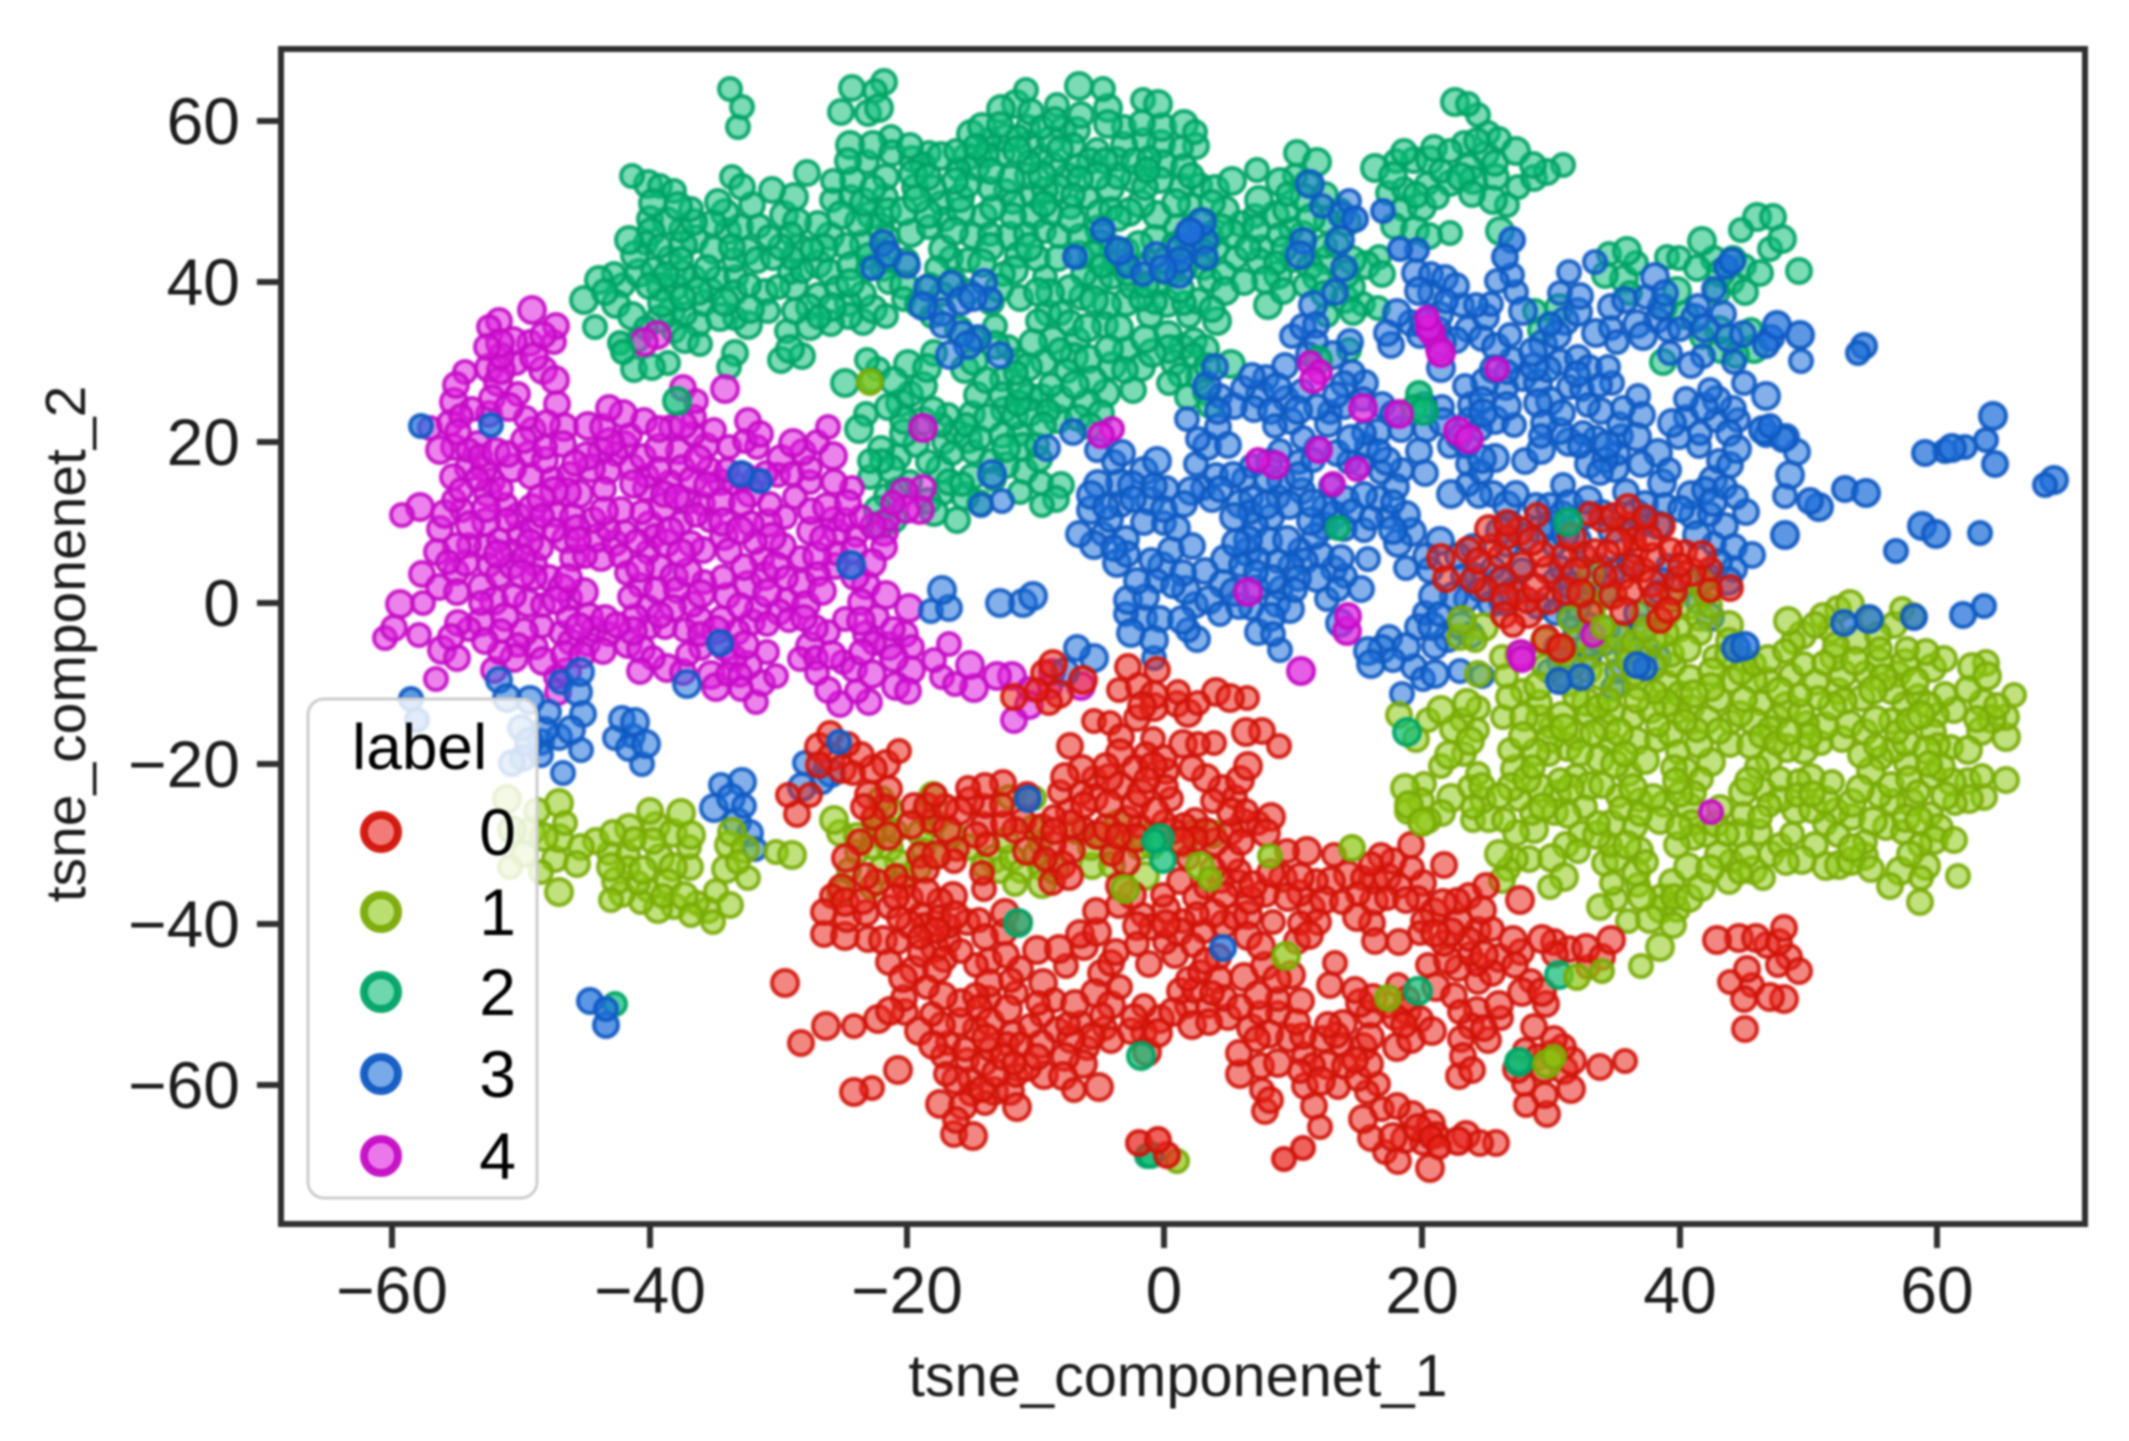 The width and height of the screenshot is (2129, 1441). Describe the element at coordinates (497, 992) in the screenshot. I see `svg-text: 2` at that location.